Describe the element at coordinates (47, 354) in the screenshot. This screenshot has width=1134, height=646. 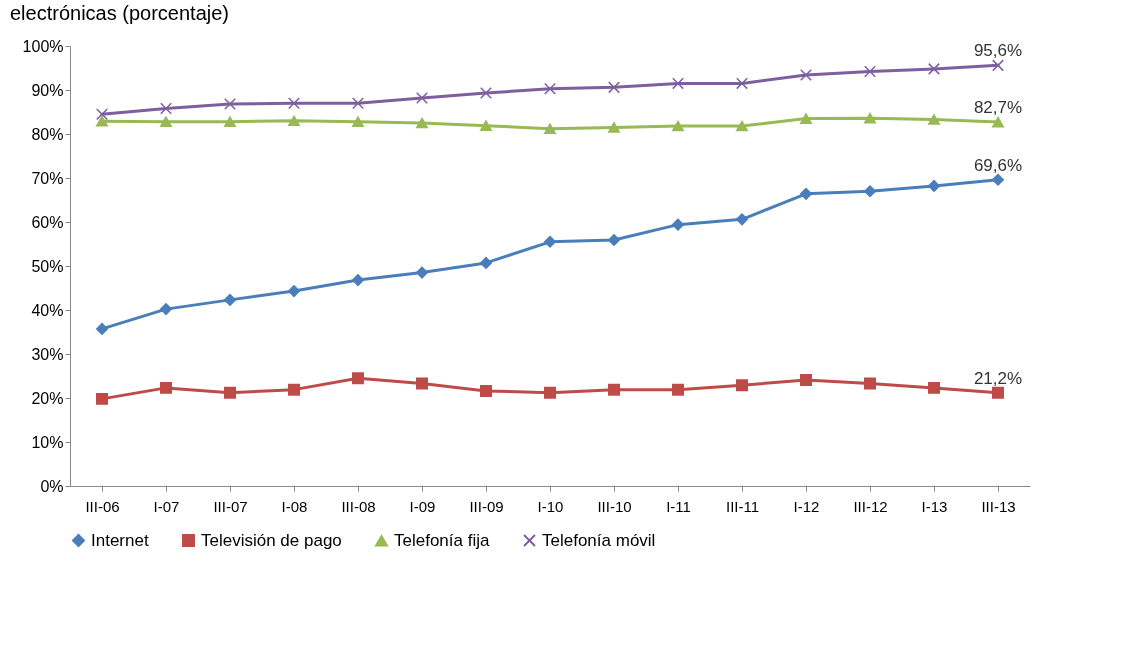
I see `y-tick-label: 30%` at that location.